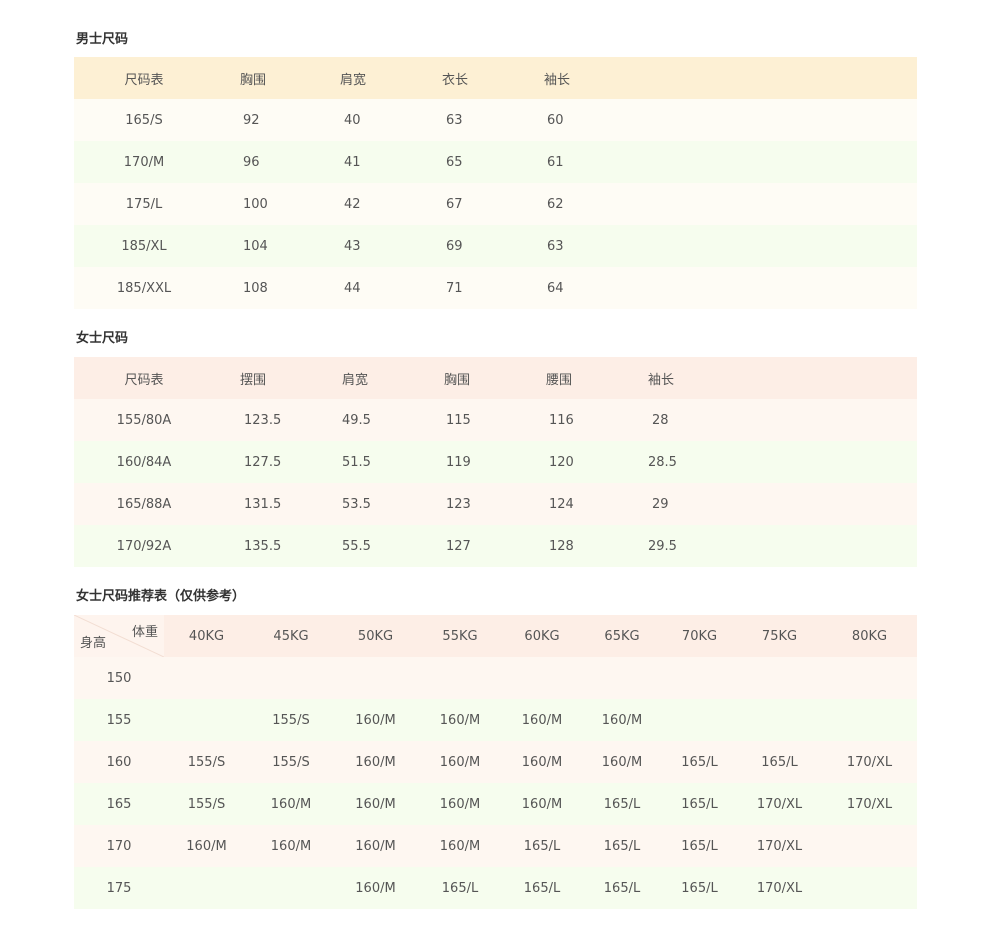 This screenshot has height=936, width=992. I want to click on diagonal-divider, so click(119, 636).